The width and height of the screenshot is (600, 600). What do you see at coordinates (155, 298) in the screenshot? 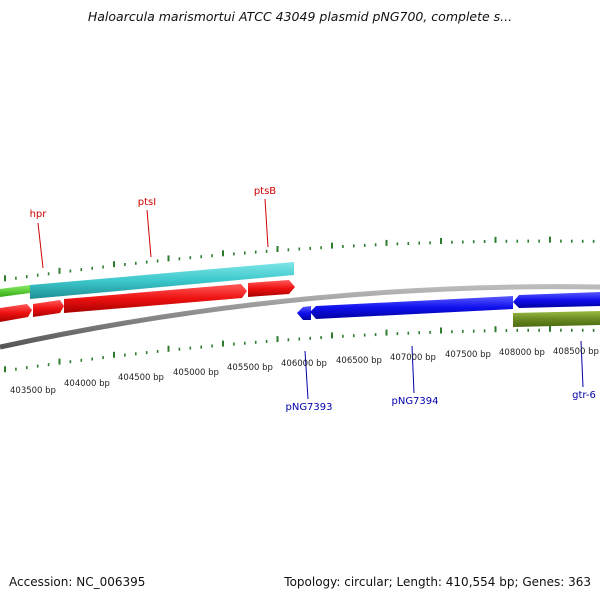
I see `red-gene-ptsI` at bounding box center [155, 298].